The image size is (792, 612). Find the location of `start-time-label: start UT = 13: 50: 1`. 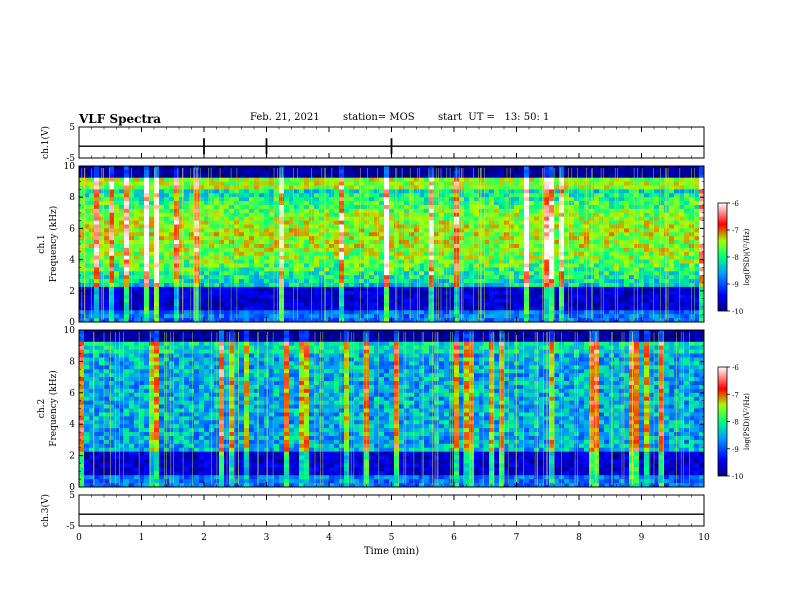

start-time-label: start UT = 13: 50: 1 is located at coordinates (494, 117).